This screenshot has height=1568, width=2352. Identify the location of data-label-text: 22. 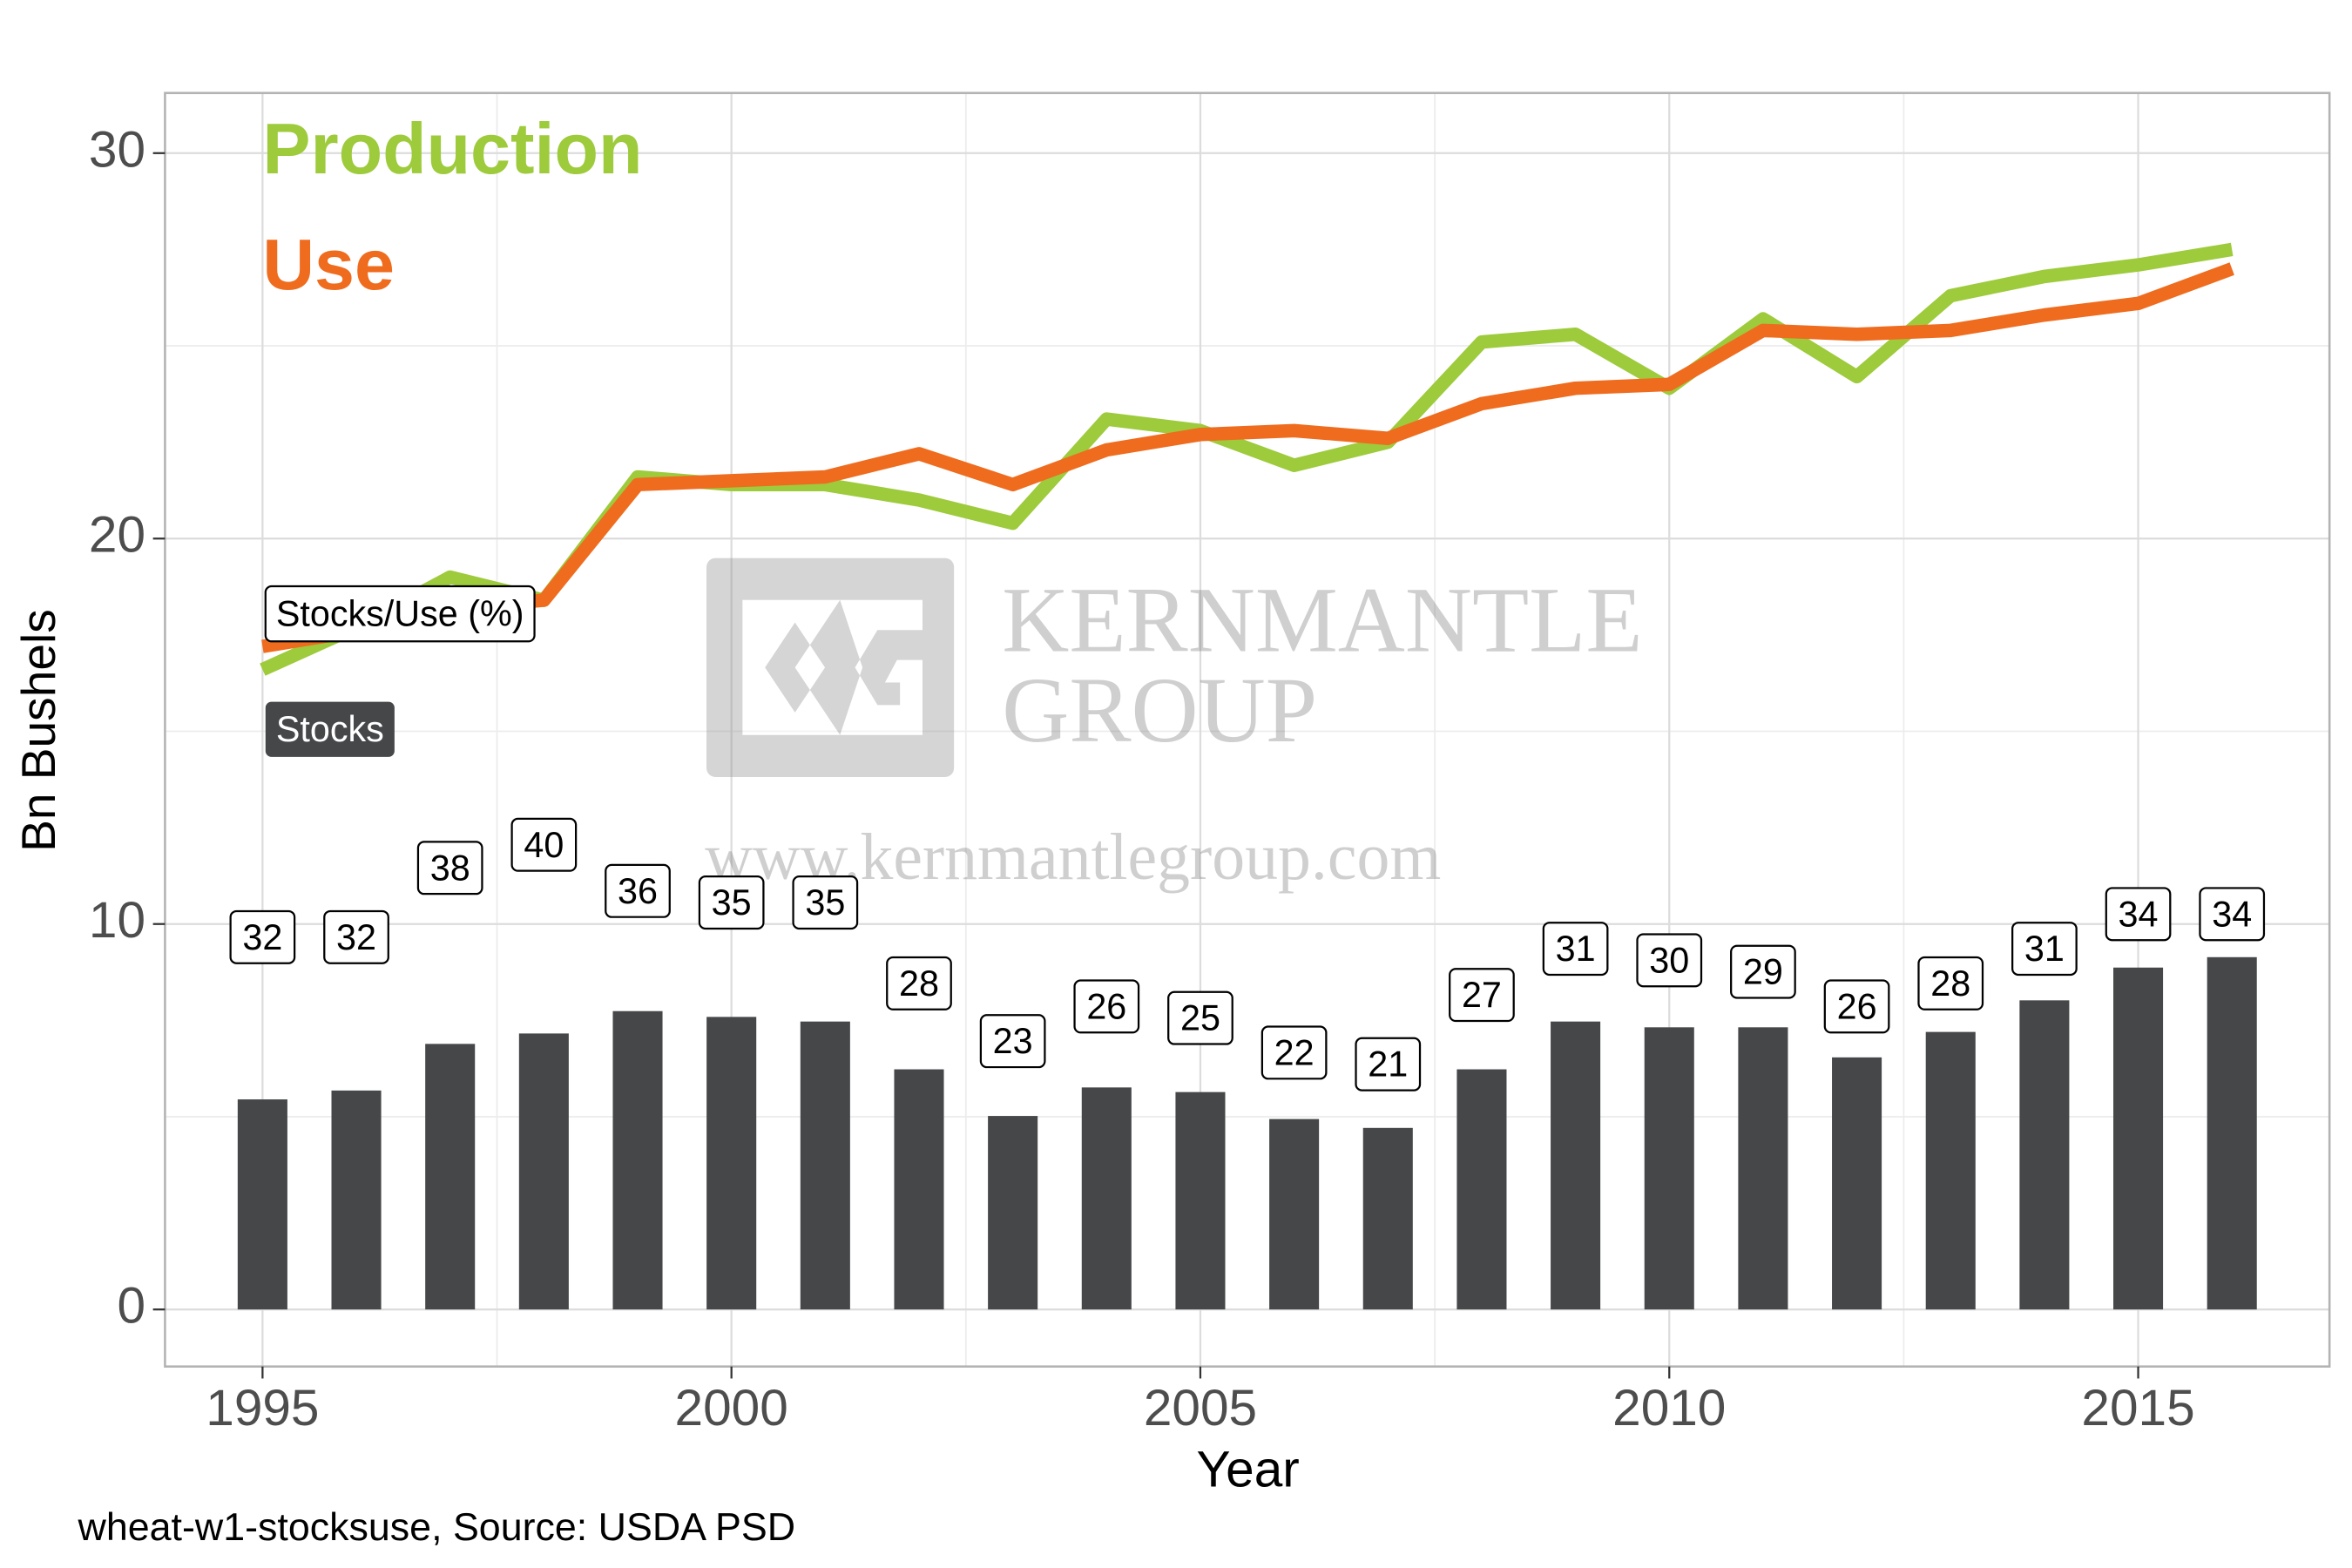
(1294, 1052).